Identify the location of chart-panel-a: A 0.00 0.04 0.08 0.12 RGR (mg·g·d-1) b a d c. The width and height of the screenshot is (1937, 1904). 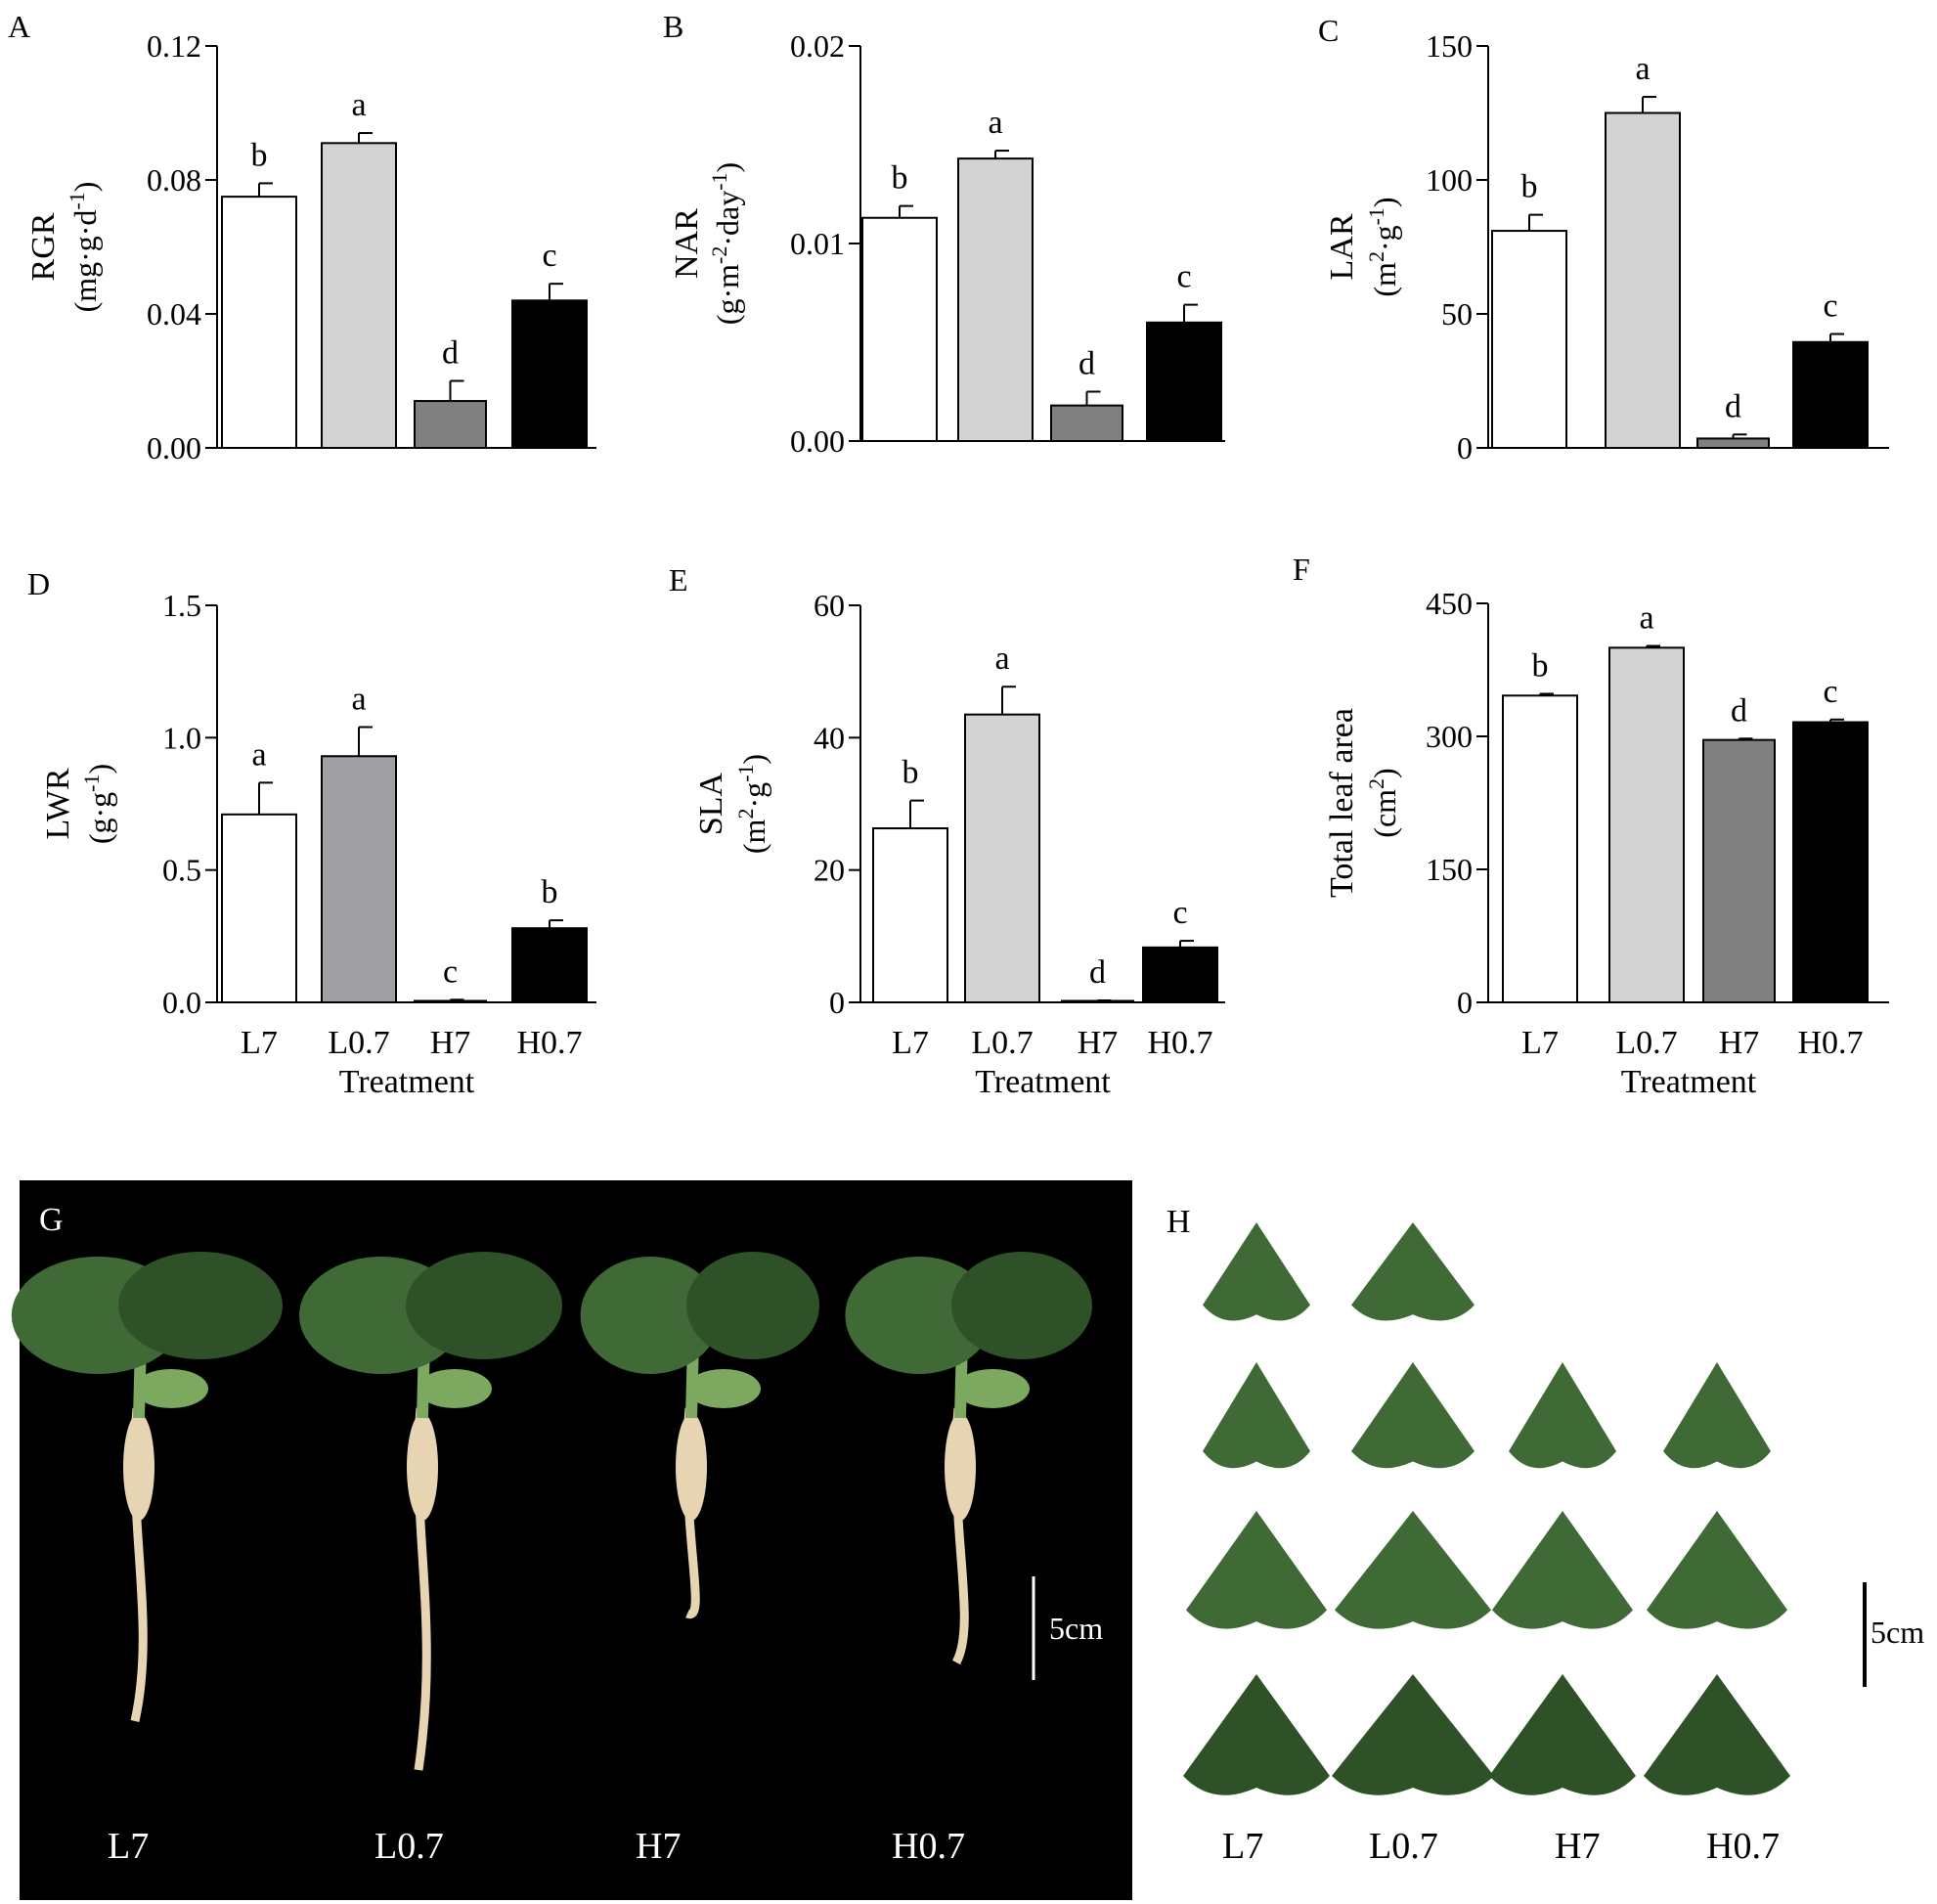
(302, 237).